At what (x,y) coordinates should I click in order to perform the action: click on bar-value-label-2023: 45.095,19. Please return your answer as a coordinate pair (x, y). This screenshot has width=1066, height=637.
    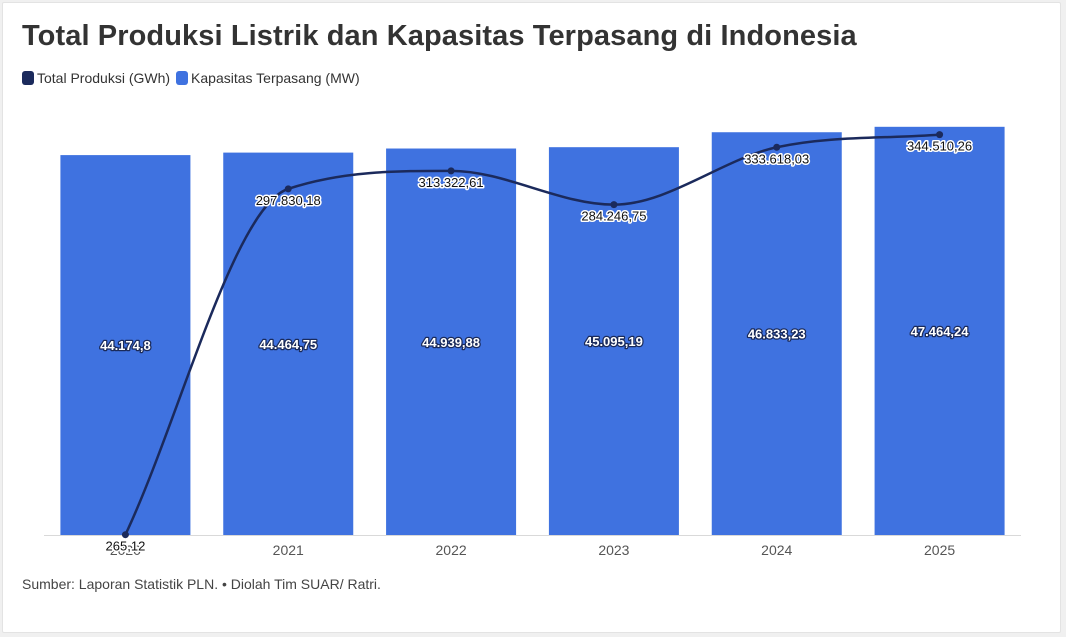
    Looking at the image, I should click on (614, 341).